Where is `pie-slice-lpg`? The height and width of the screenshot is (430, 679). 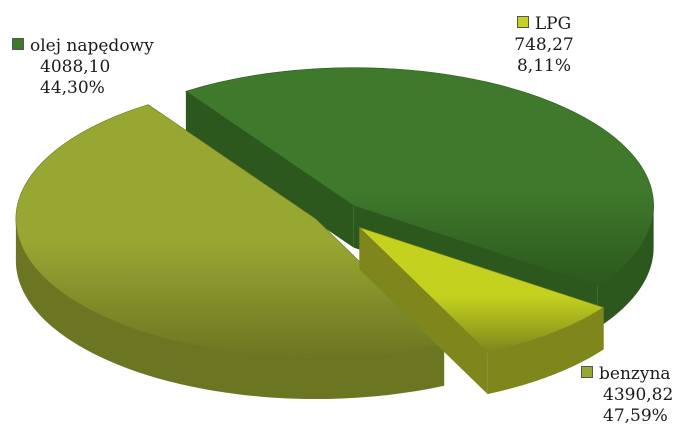 pie-slice-lpg is located at coordinates (482, 311).